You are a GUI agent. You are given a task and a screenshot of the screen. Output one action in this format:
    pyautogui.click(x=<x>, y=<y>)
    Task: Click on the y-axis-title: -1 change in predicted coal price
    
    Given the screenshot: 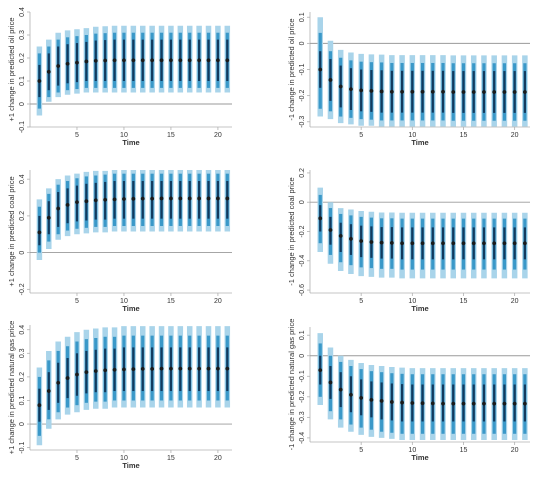 What is the action you would take?
    pyautogui.click(x=291, y=231)
    